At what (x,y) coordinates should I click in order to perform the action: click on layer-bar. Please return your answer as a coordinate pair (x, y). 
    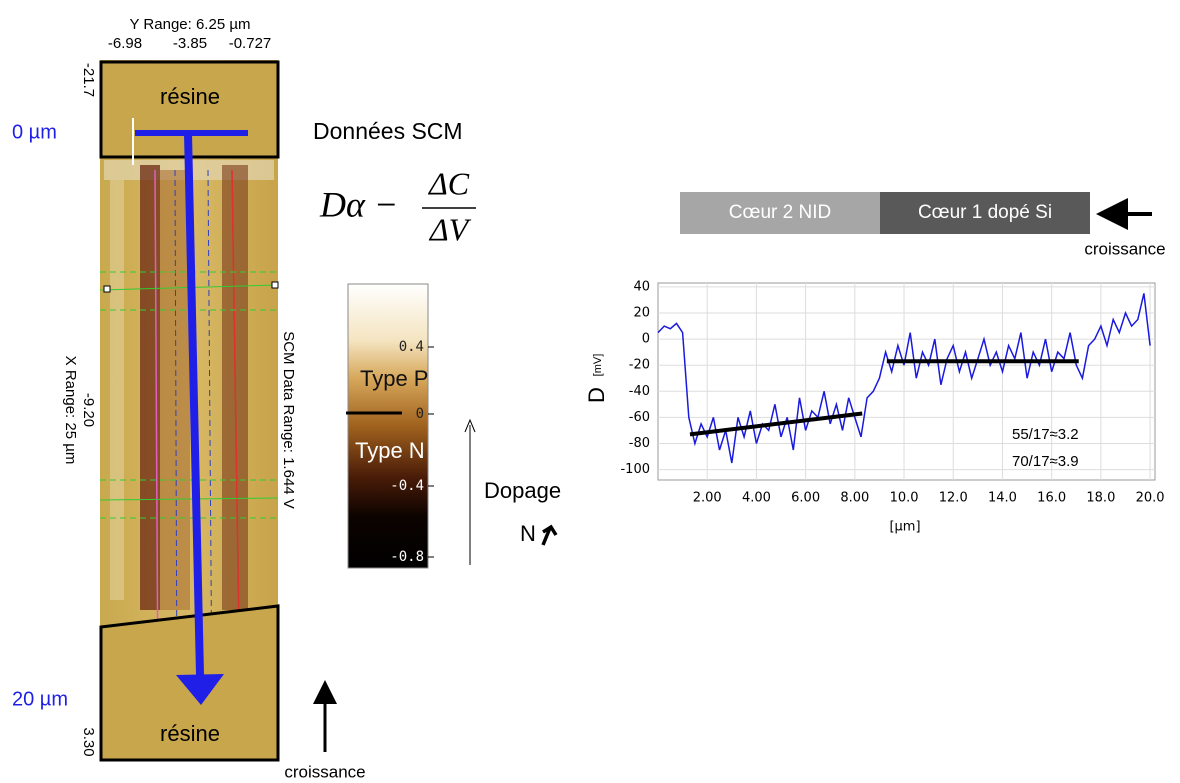
    Looking at the image, I should click on (916, 213).